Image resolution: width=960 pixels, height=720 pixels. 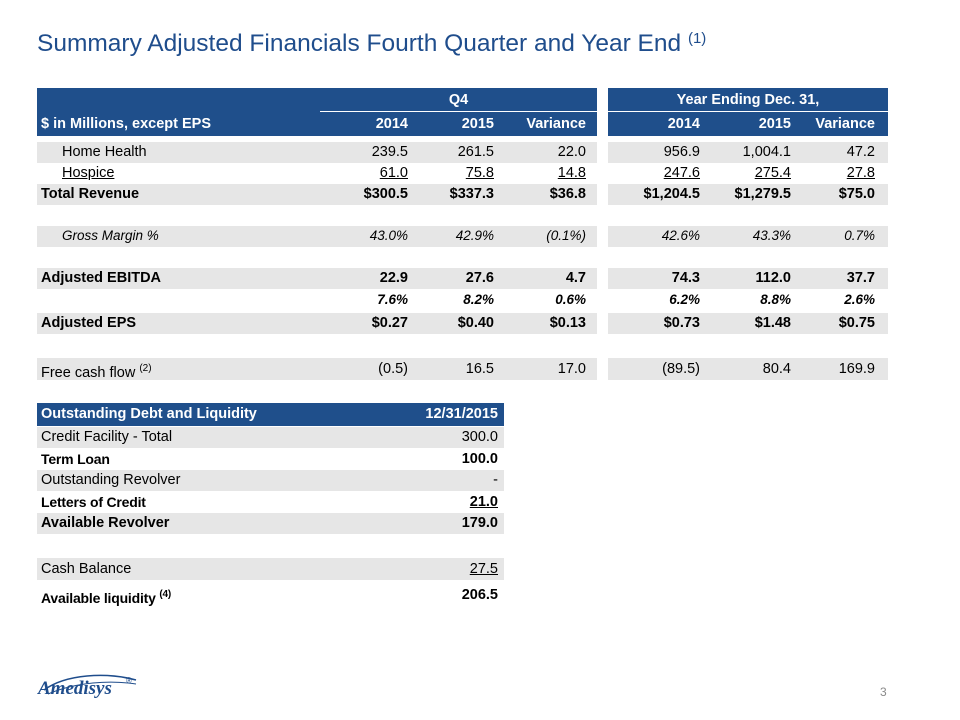 I want to click on col-header-year-2014: 2014, so click(x=683, y=124).